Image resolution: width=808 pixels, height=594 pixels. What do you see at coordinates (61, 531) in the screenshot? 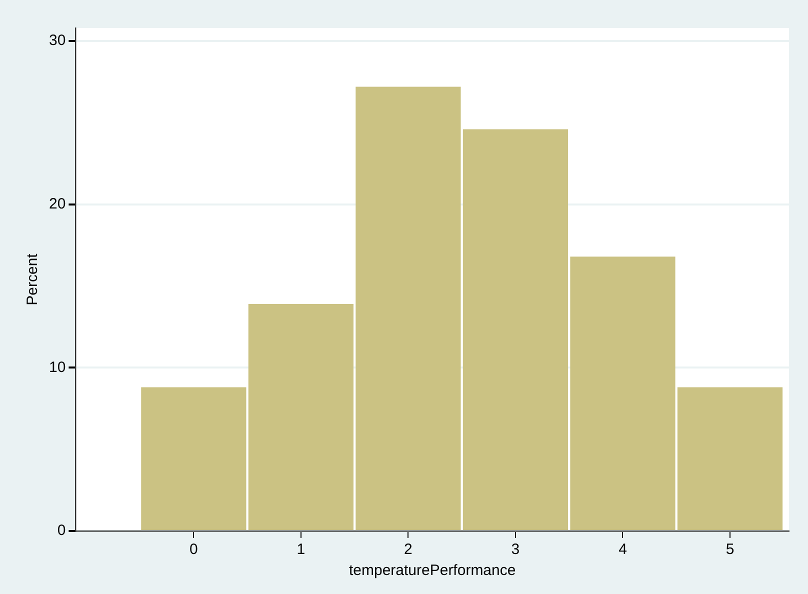
I see `y-tick-label: 0` at bounding box center [61, 531].